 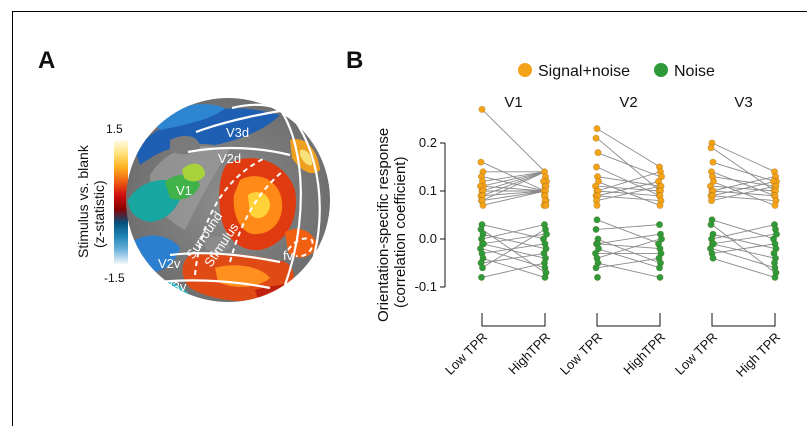 I want to click on y-tick-label: 0.2, so click(x=428, y=142).